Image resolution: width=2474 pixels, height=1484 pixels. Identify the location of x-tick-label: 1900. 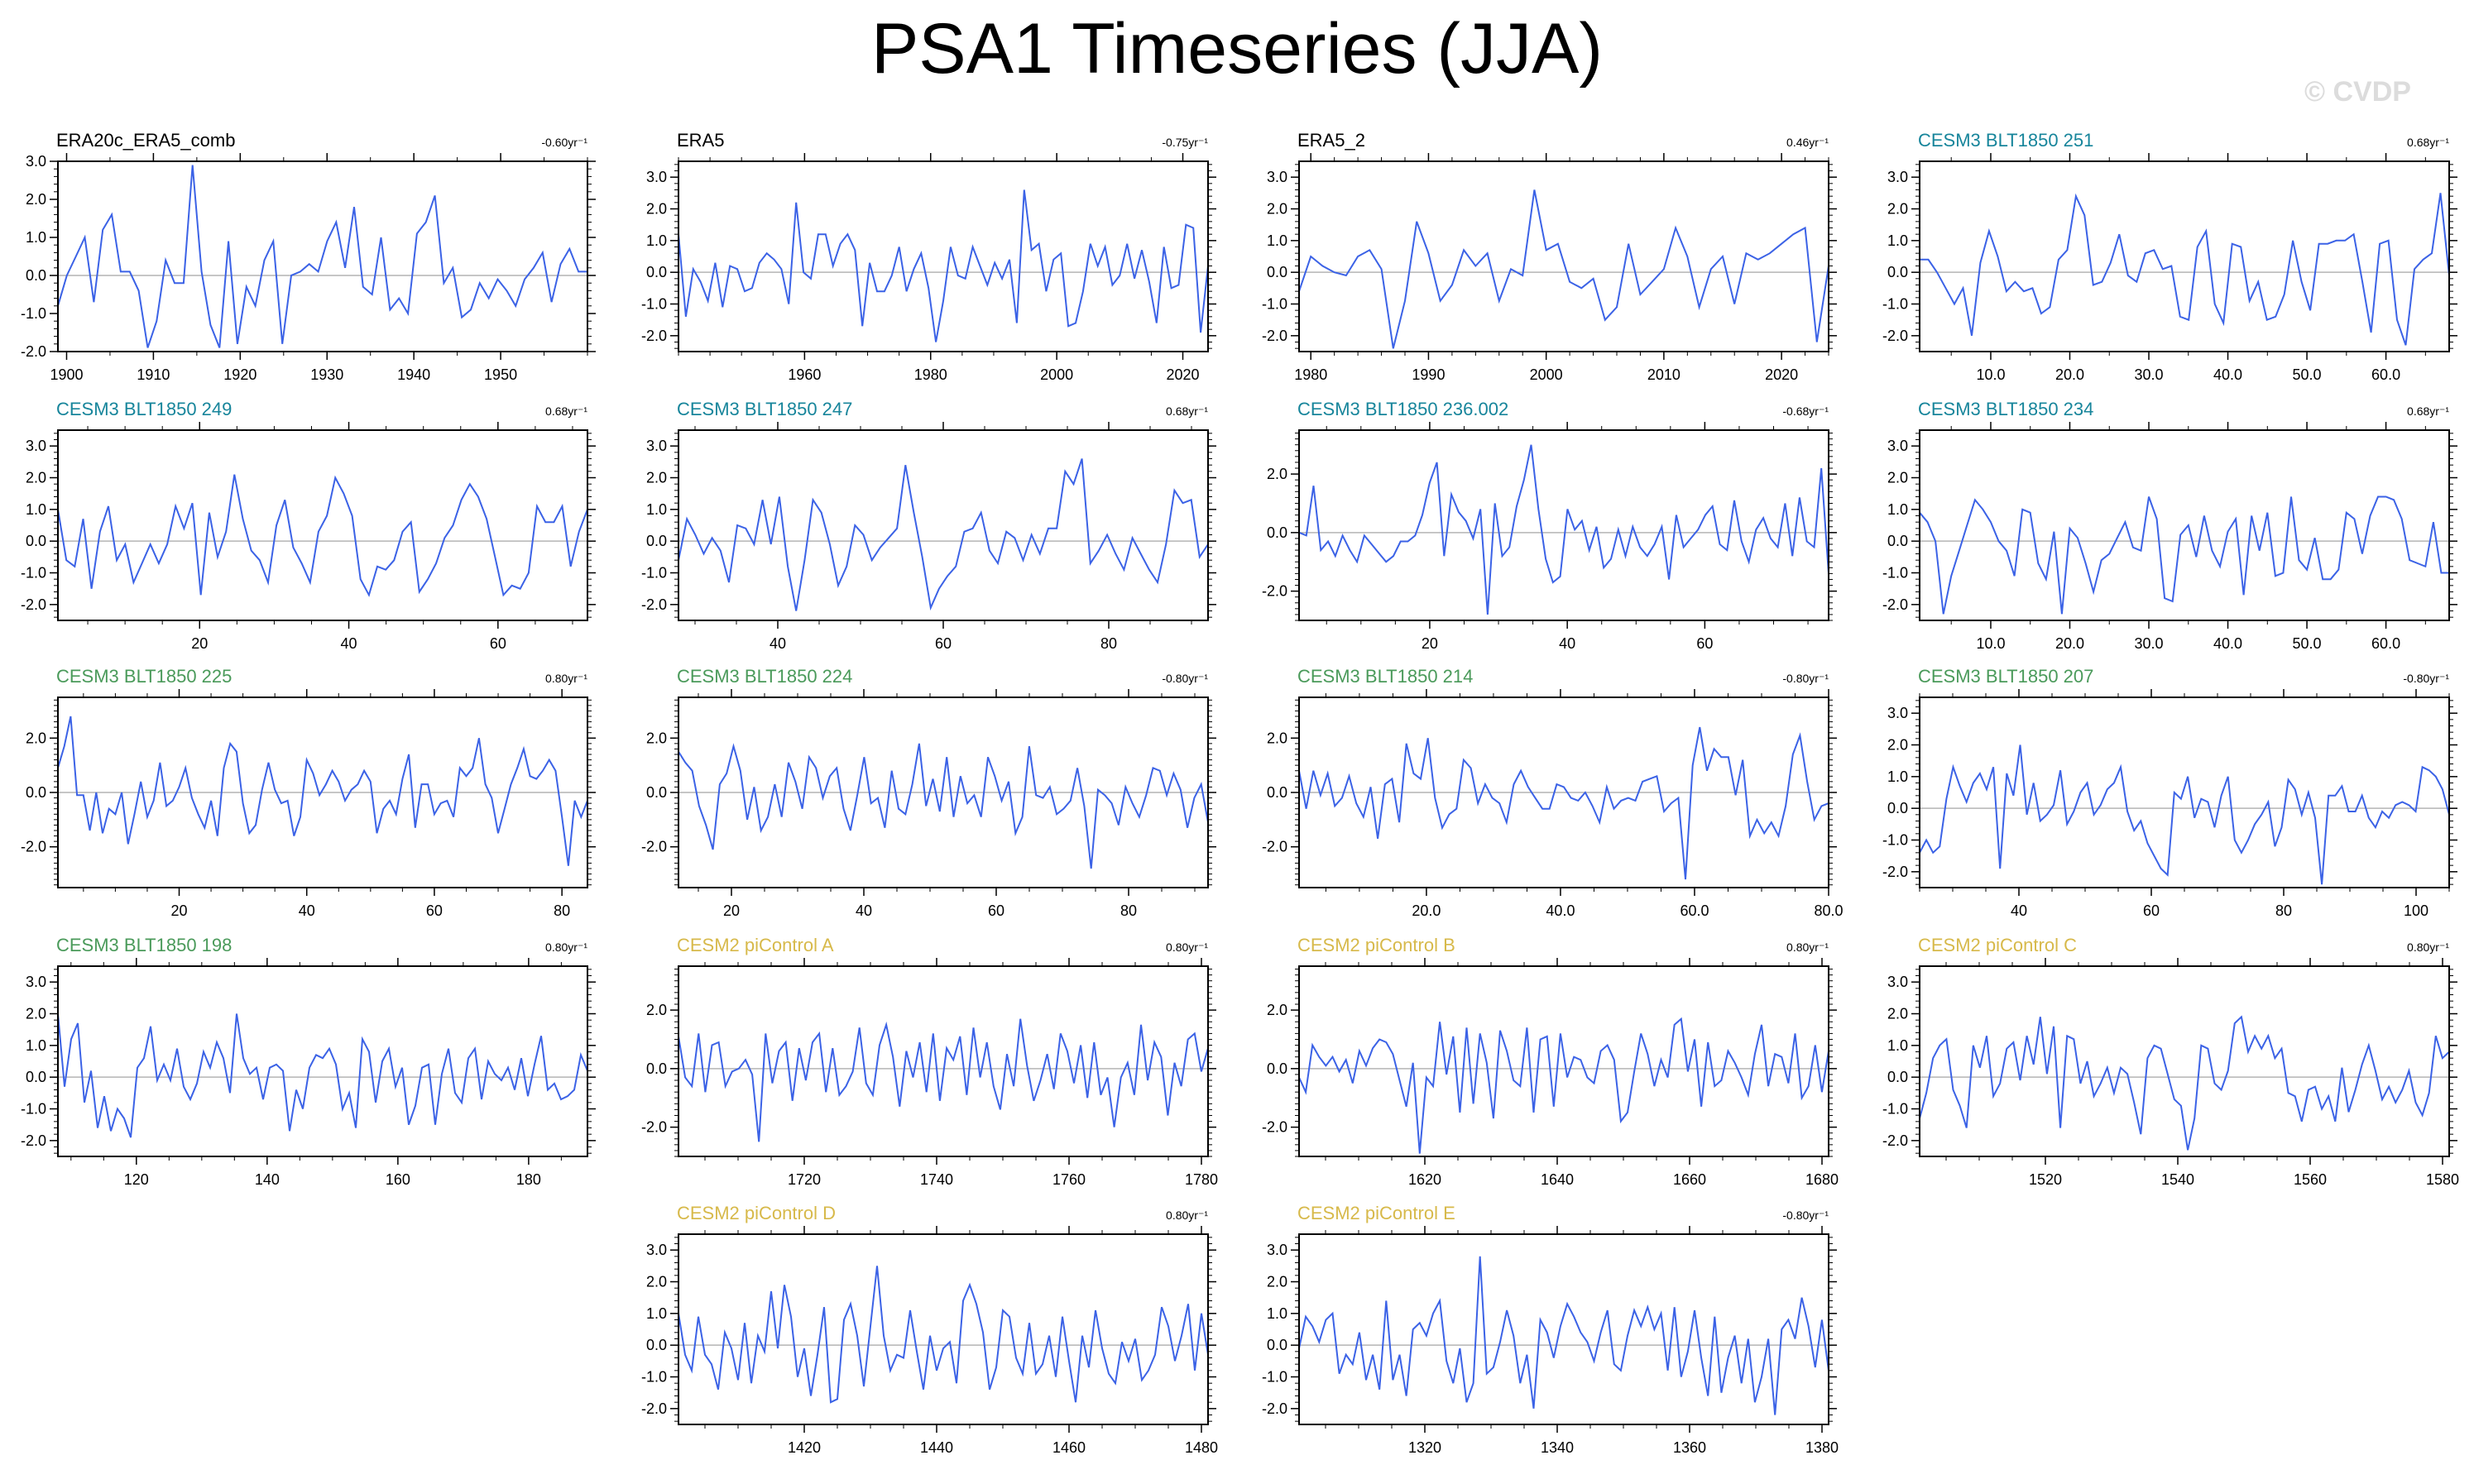
(66, 374).